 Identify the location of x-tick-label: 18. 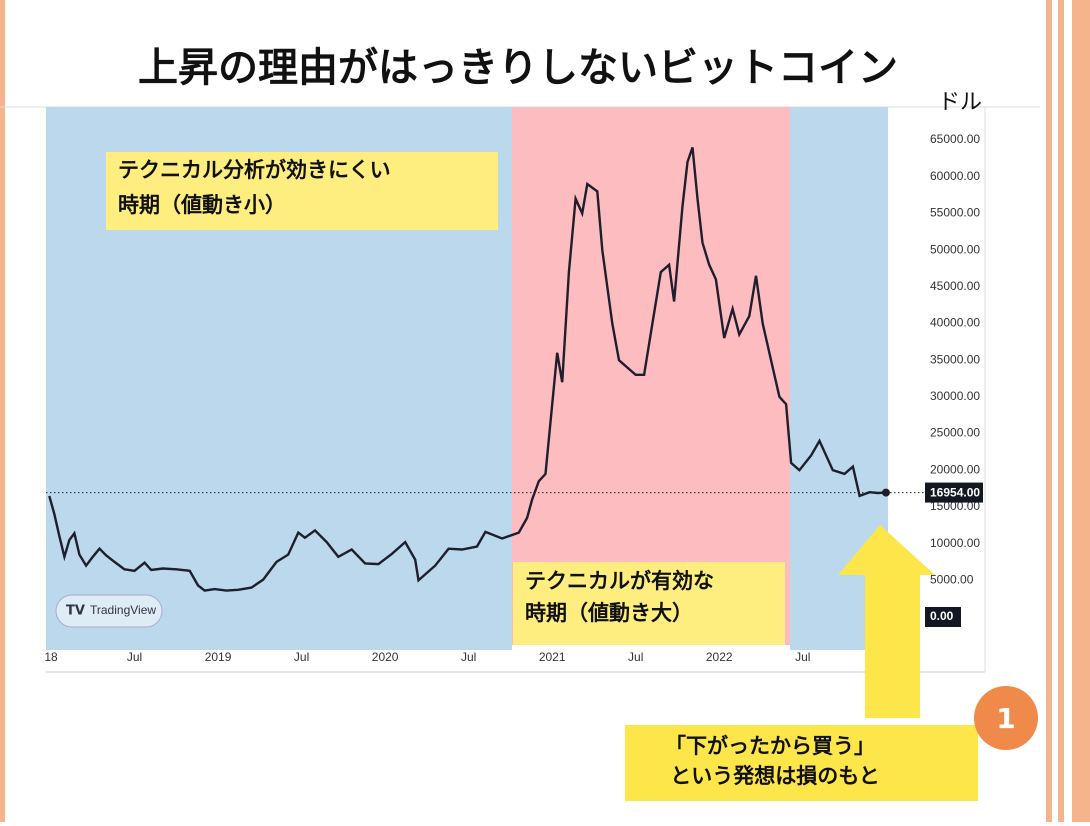
(51, 657).